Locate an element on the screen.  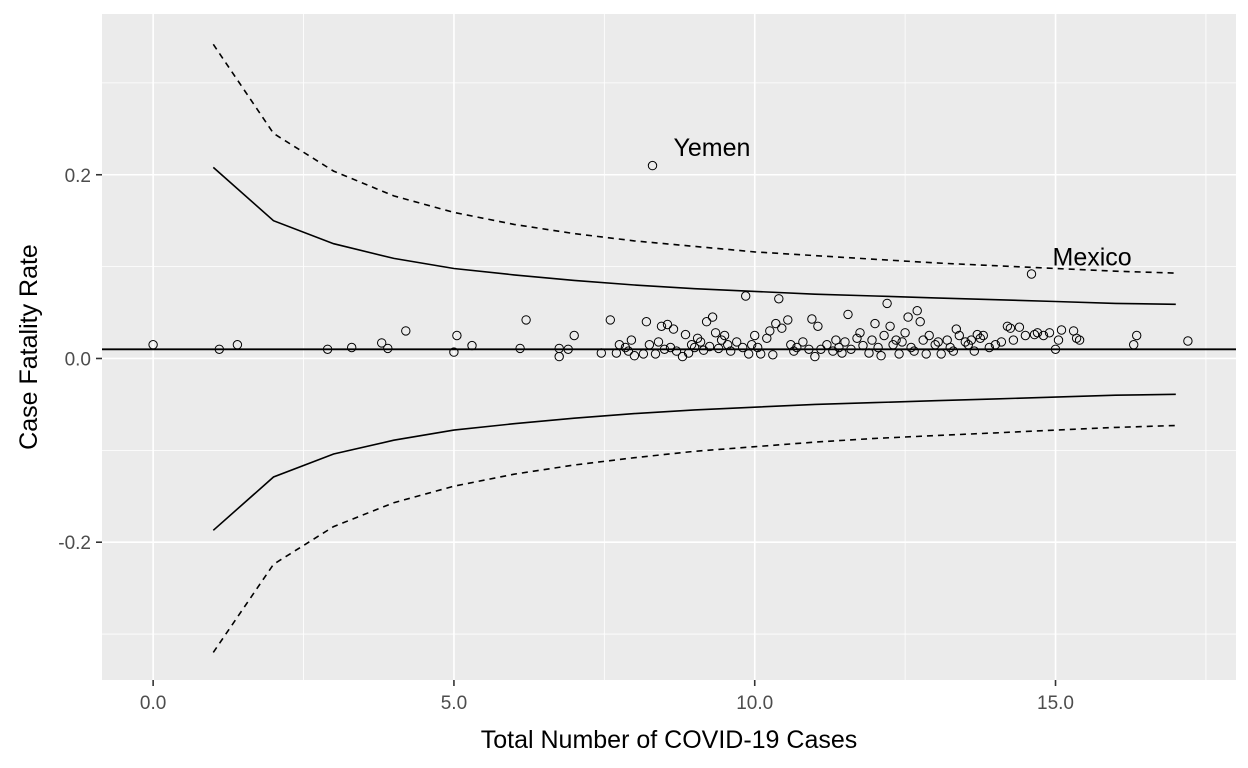
upper-inner-limit-line is located at coordinates (694, 236).